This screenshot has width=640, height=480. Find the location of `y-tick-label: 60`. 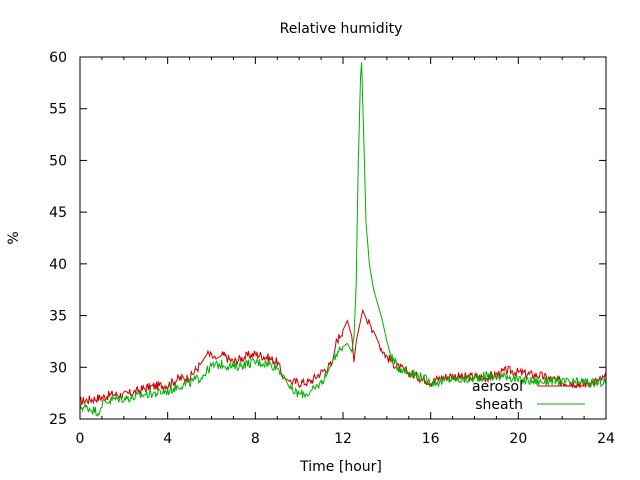

y-tick-label: 60 is located at coordinates (58, 58).